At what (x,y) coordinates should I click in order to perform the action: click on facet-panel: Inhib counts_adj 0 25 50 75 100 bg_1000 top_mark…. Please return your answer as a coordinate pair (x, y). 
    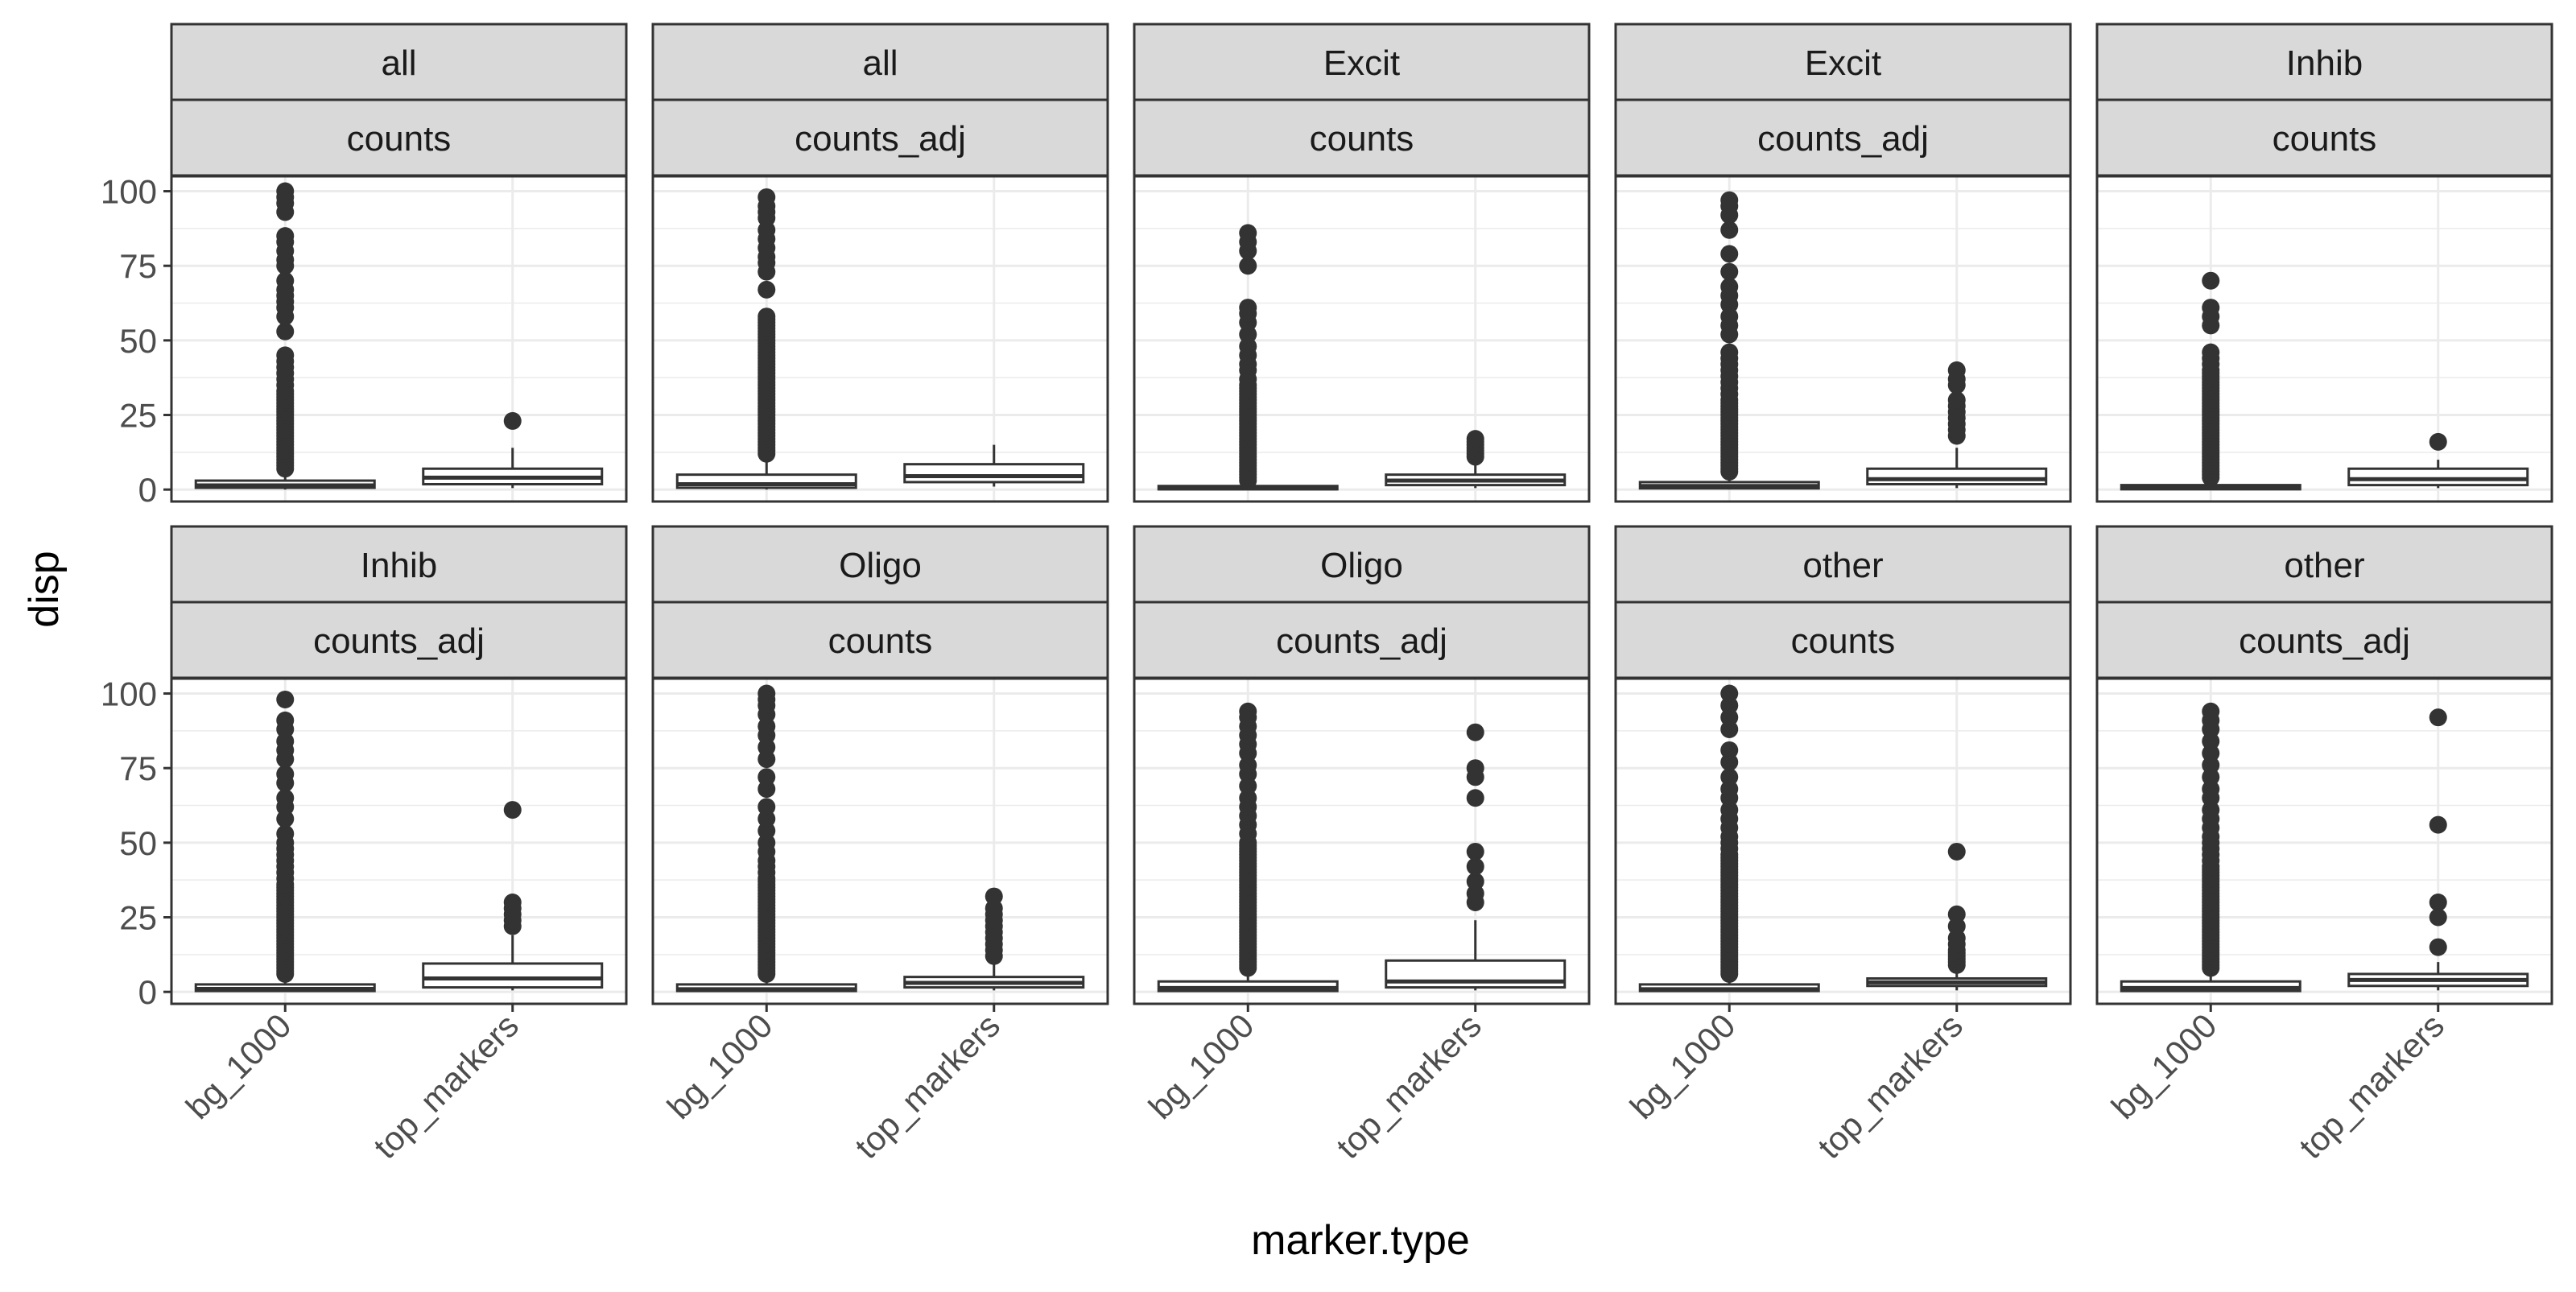
    Looking at the image, I should click on (364, 845).